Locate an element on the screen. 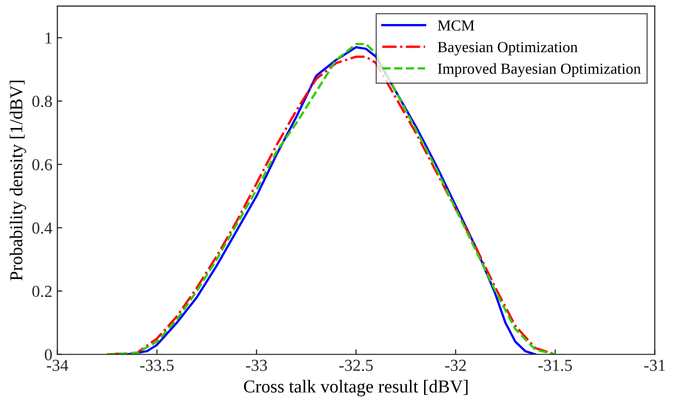 This screenshot has width=675, height=405. x-tick-label: -31.5 is located at coordinates (555, 366).